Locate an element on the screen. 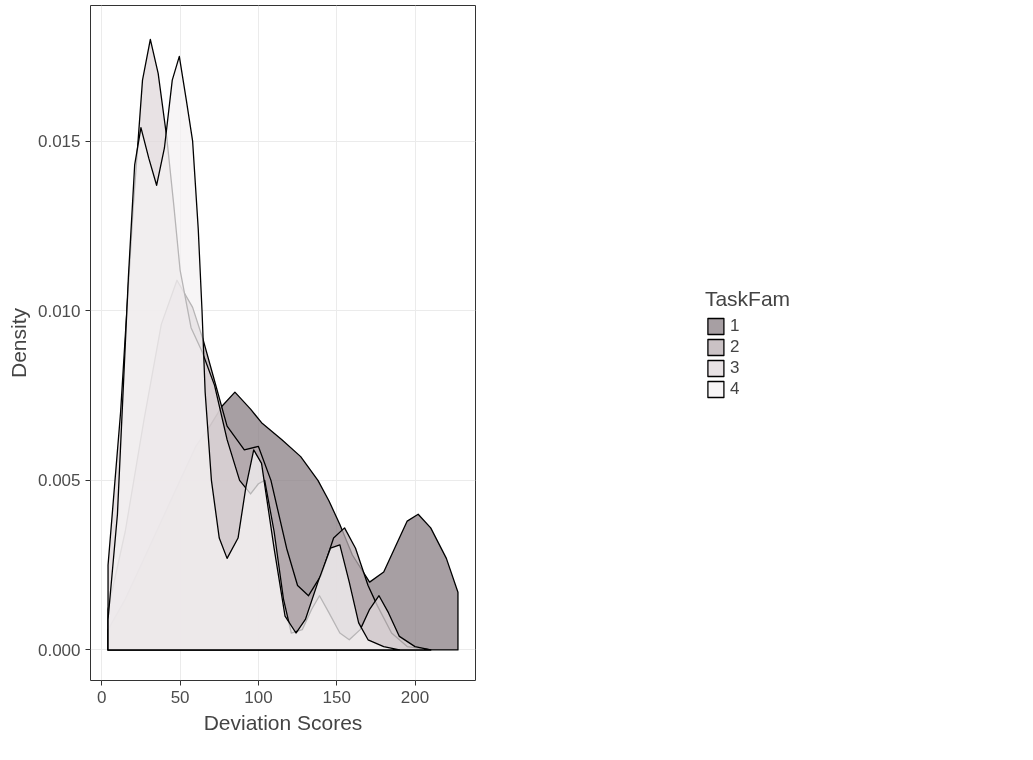  x-tick-label: 200 is located at coordinates (415, 697).